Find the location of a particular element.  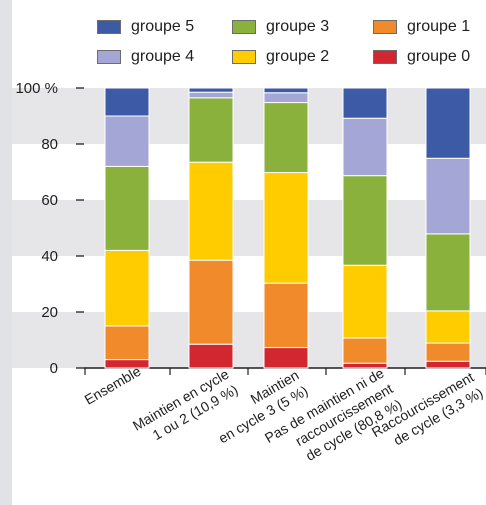

legend-label-groupe-0: groupe 0 is located at coordinates (439, 56).